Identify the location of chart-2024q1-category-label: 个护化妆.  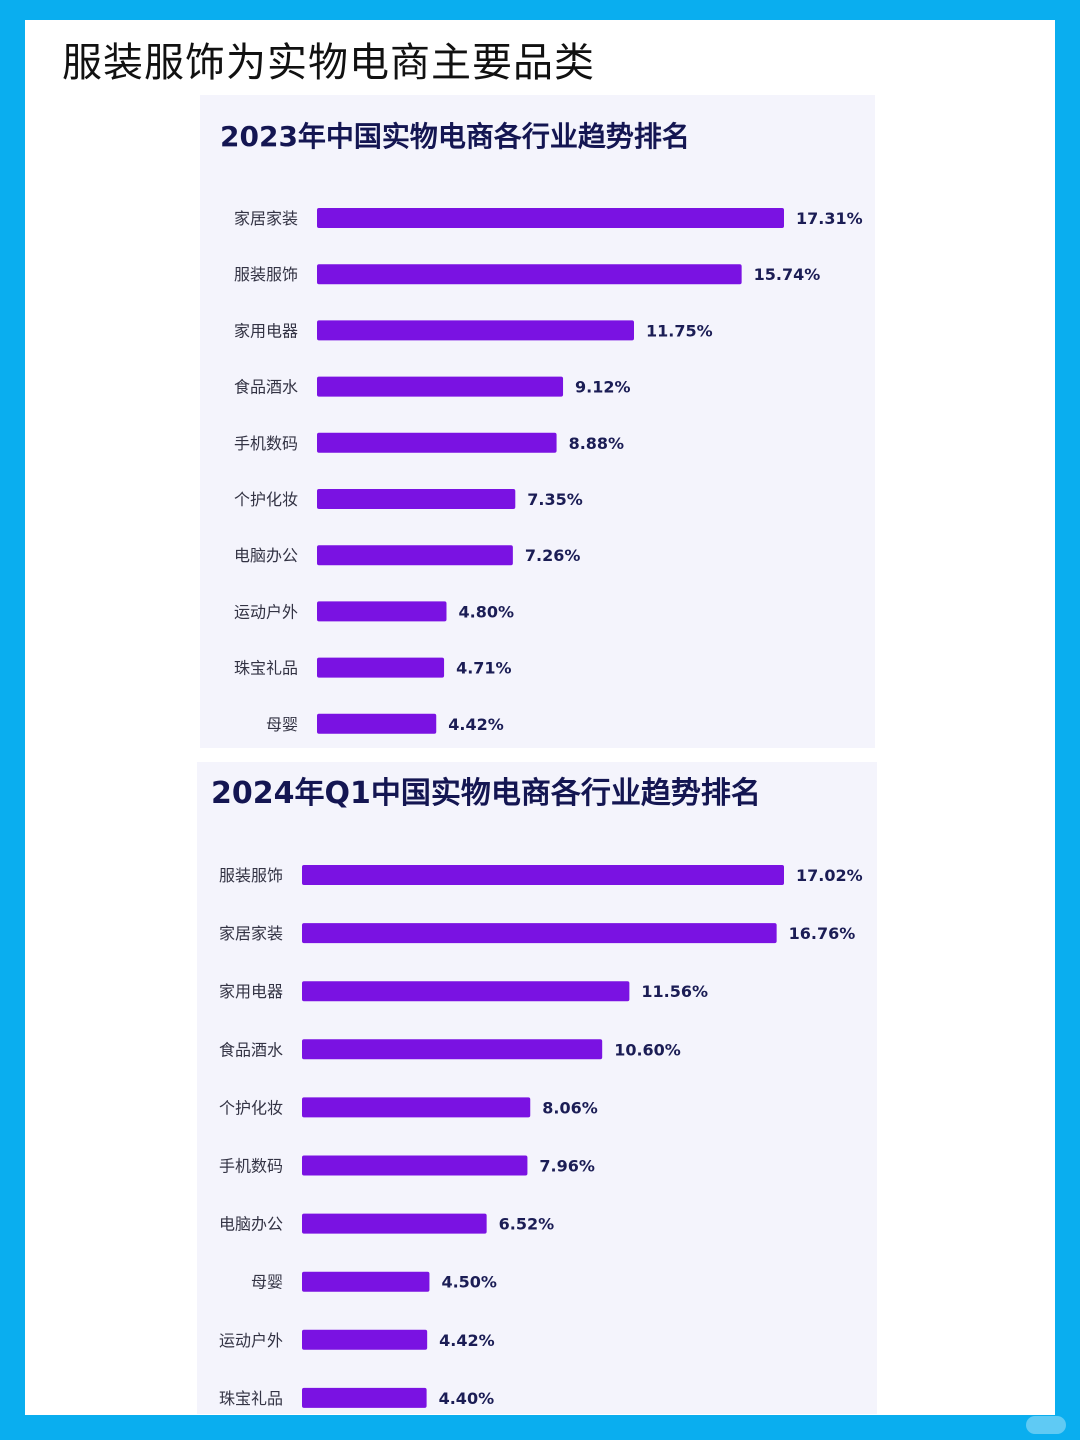
(251, 1107).